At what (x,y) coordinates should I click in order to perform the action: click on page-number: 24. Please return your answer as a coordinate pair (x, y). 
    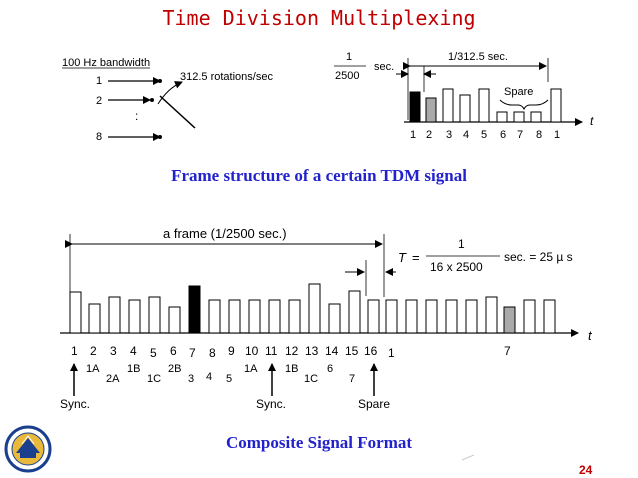
    Looking at the image, I should click on (586, 470).